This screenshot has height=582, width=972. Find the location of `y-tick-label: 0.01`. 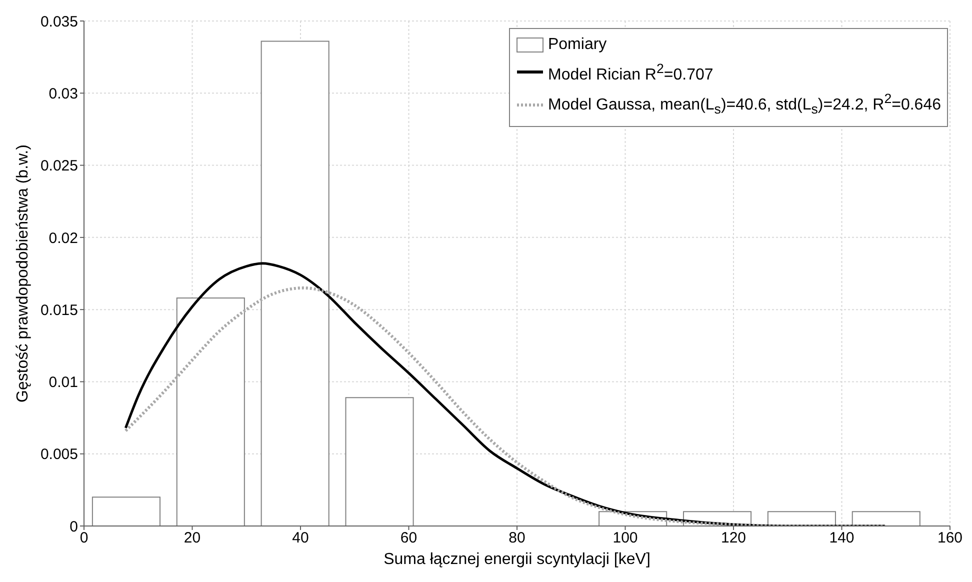

y-tick-label: 0.01 is located at coordinates (63, 383).